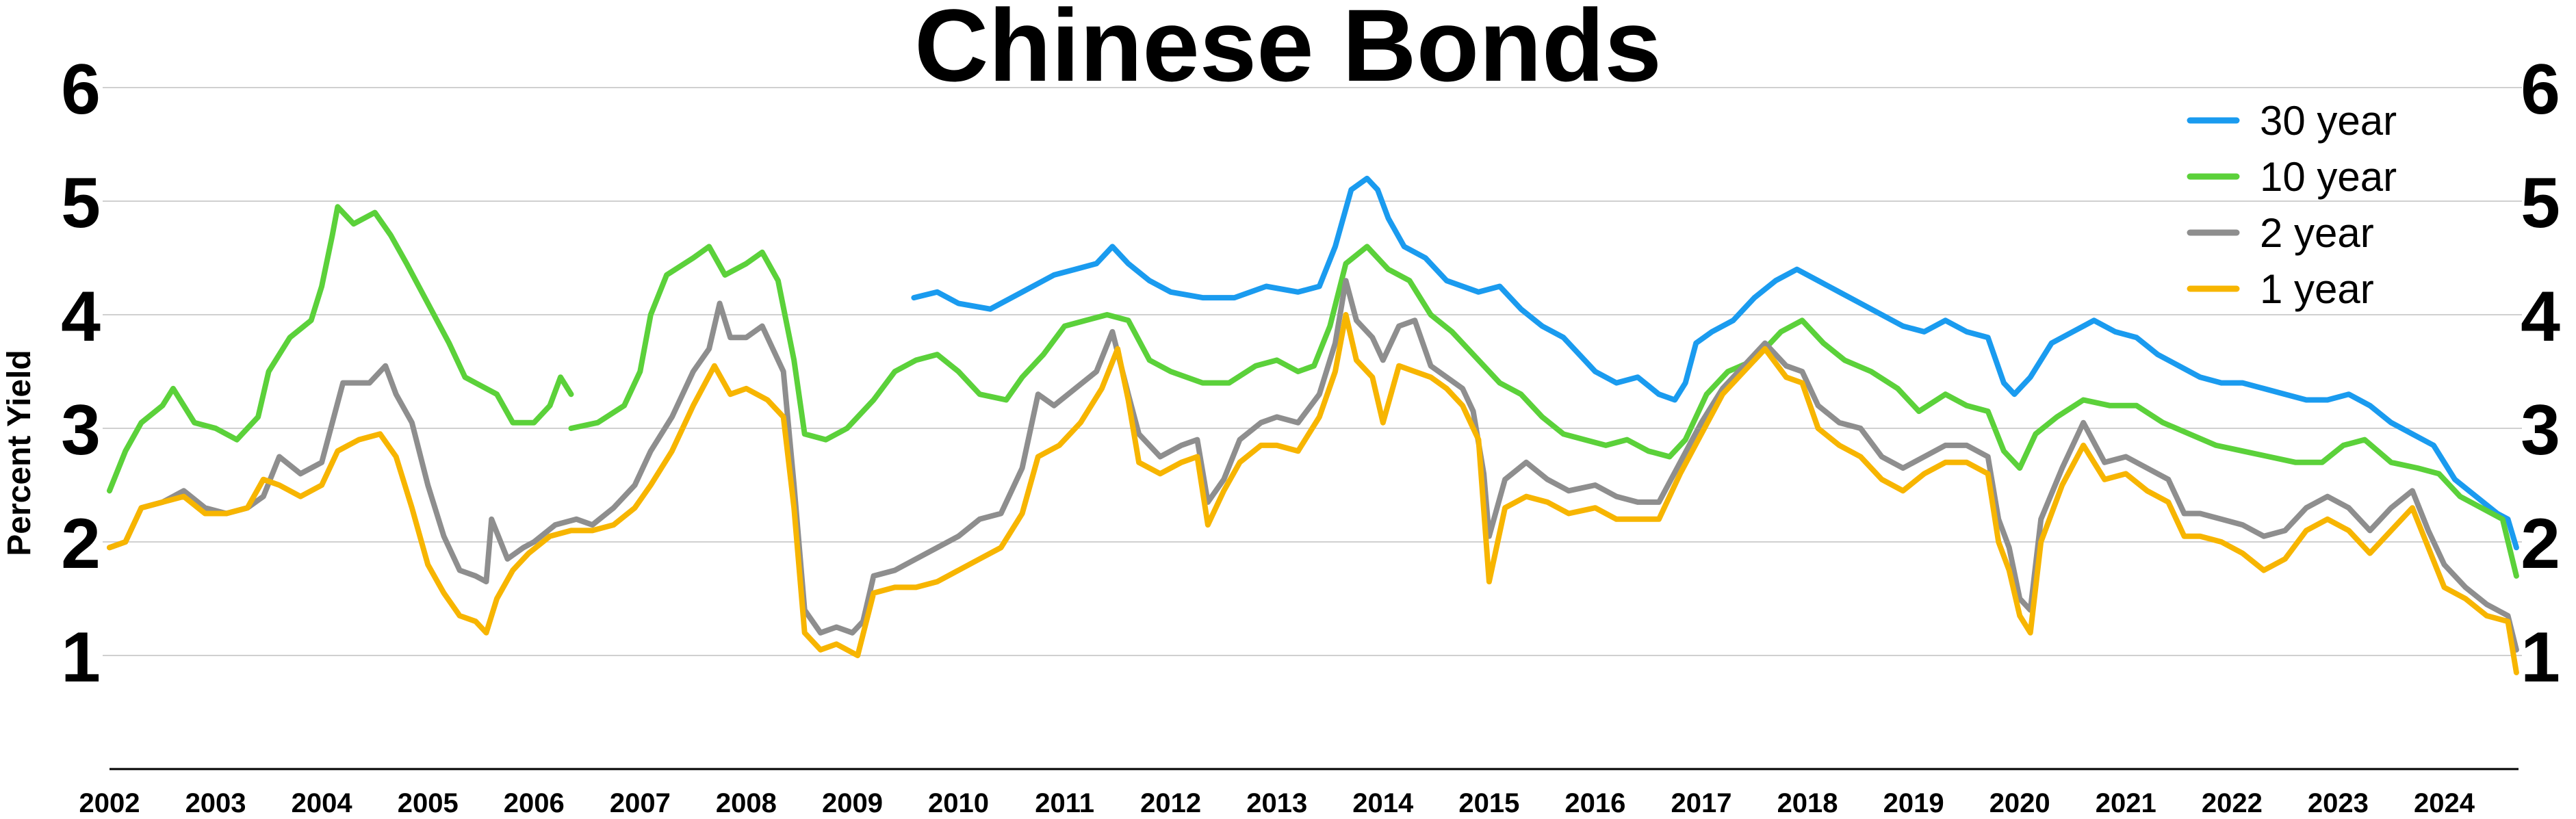  Describe the element at coordinates (81, 316) in the screenshot. I see `y-tick-left-label: 4` at that location.